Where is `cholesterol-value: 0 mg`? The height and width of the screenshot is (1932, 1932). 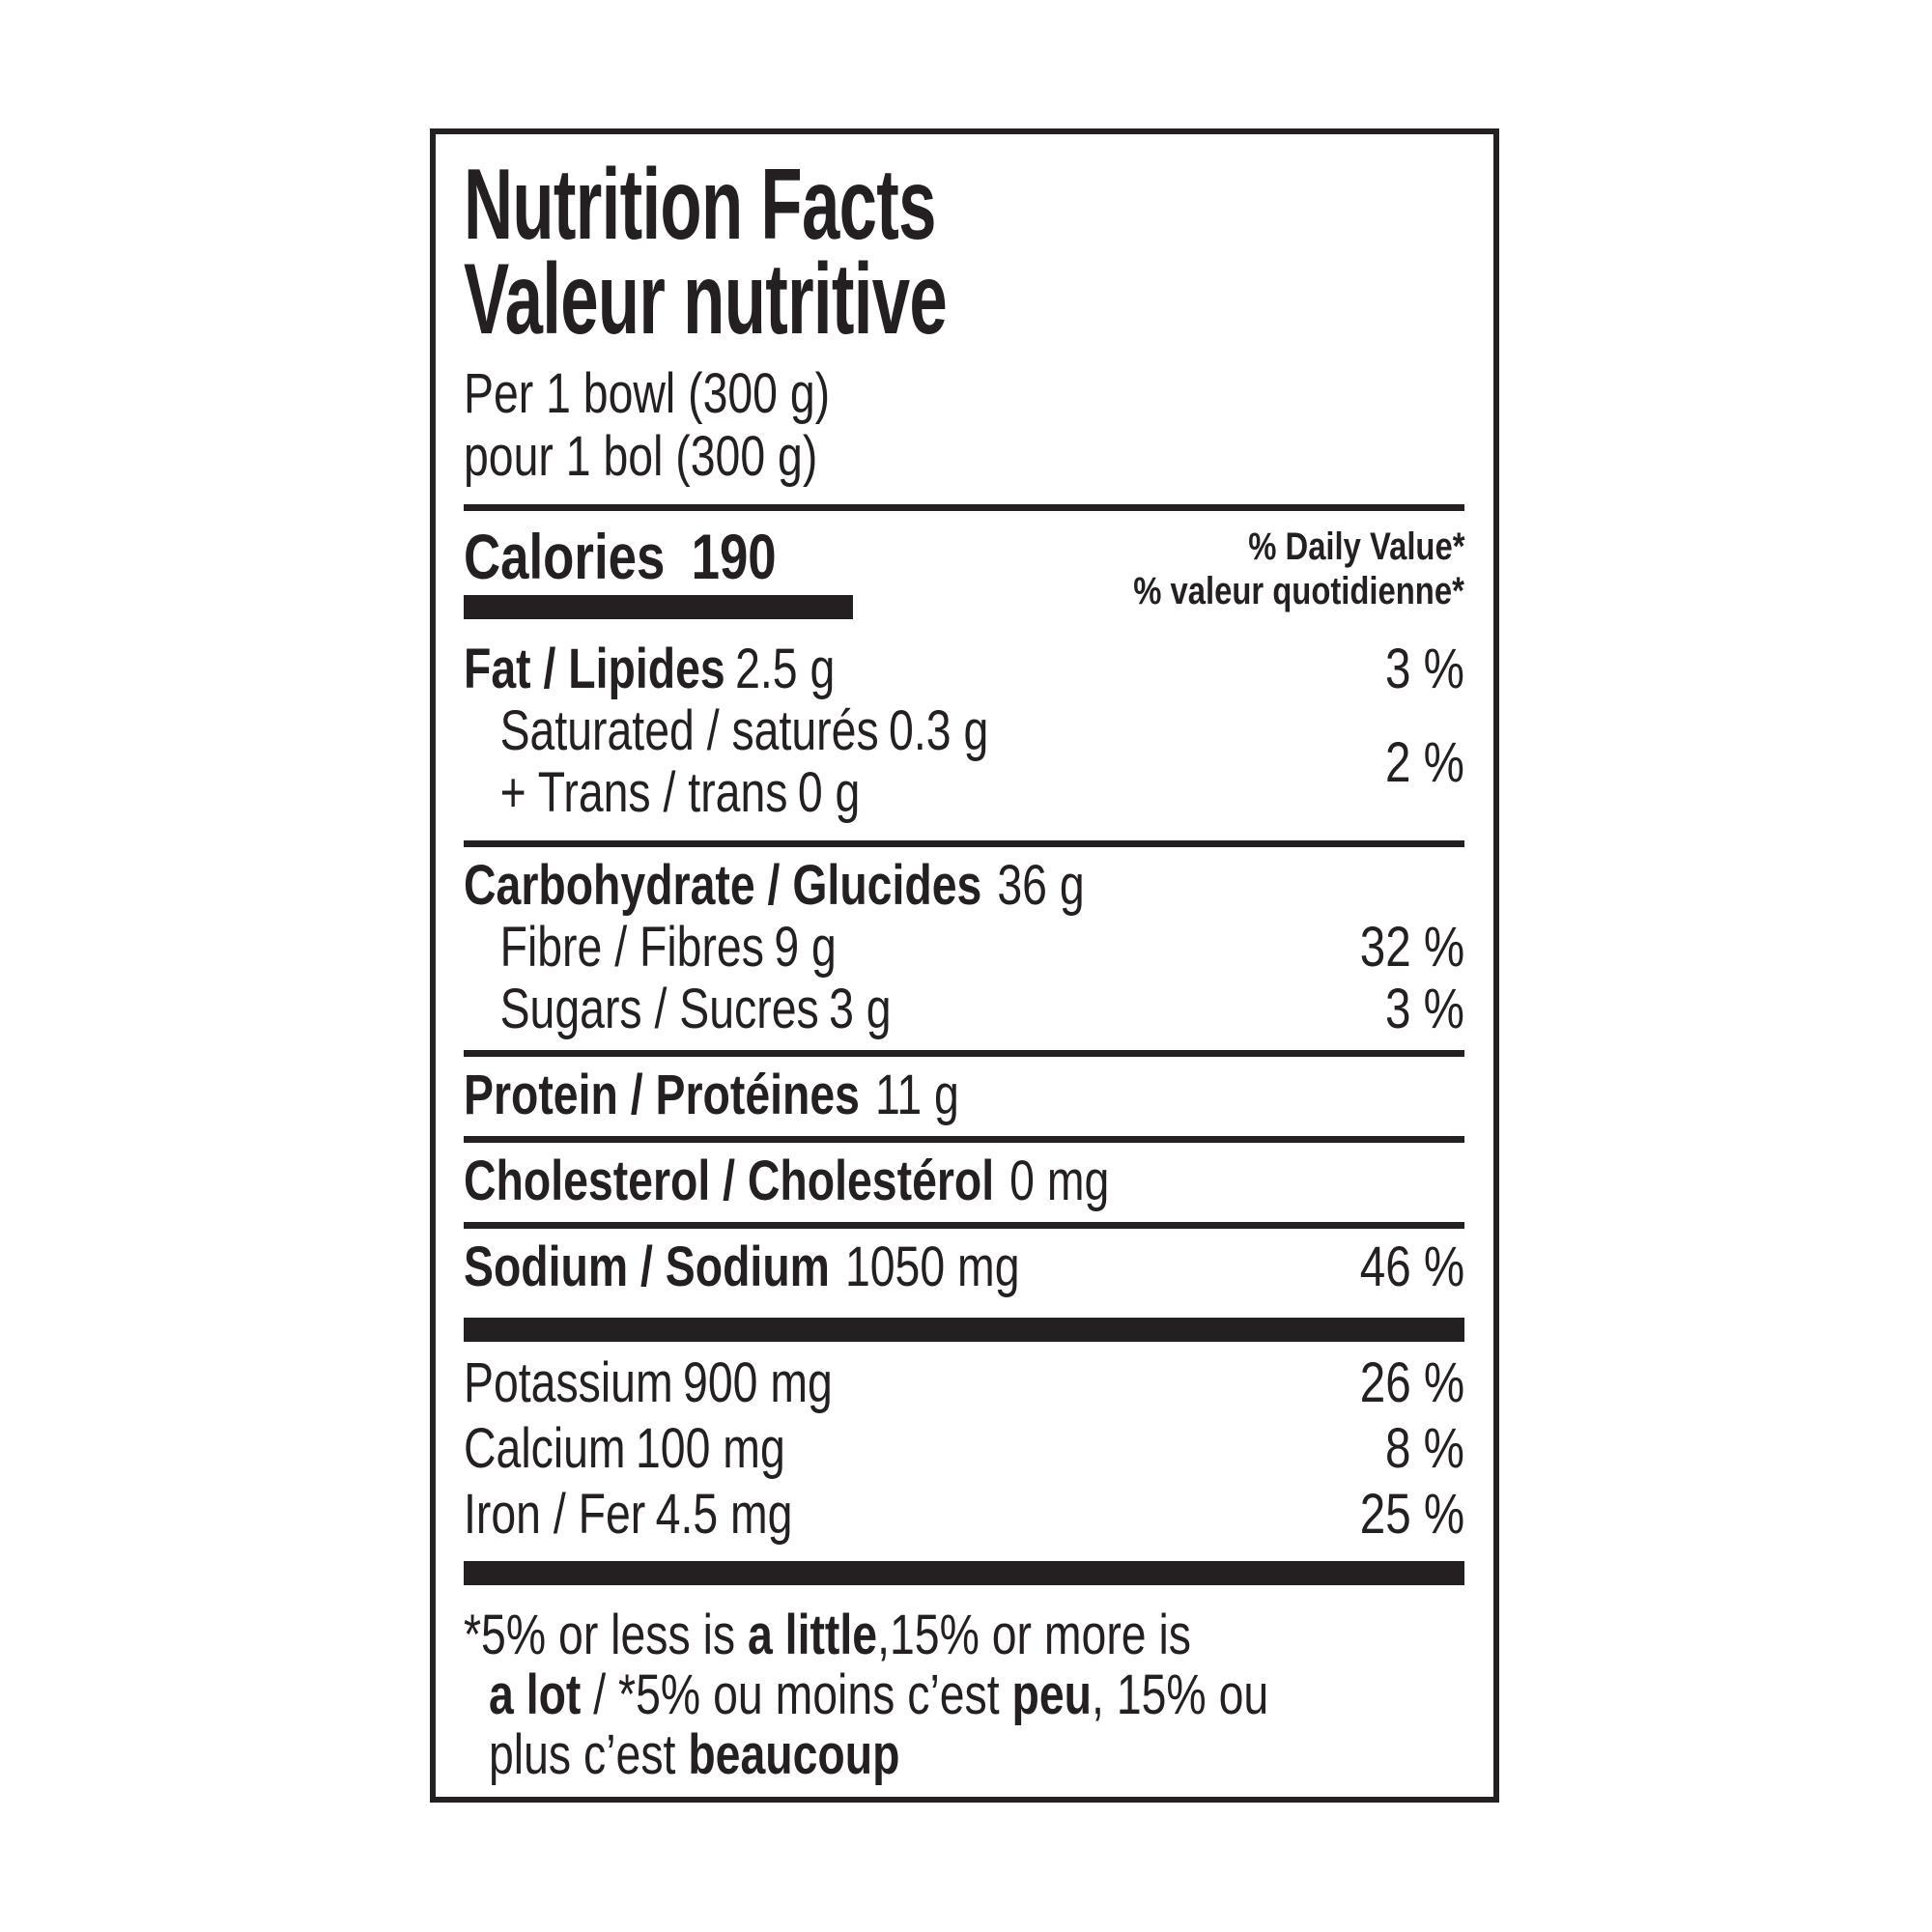 cholesterol-value: 0 mg is located at coordinates (1059, 1181).